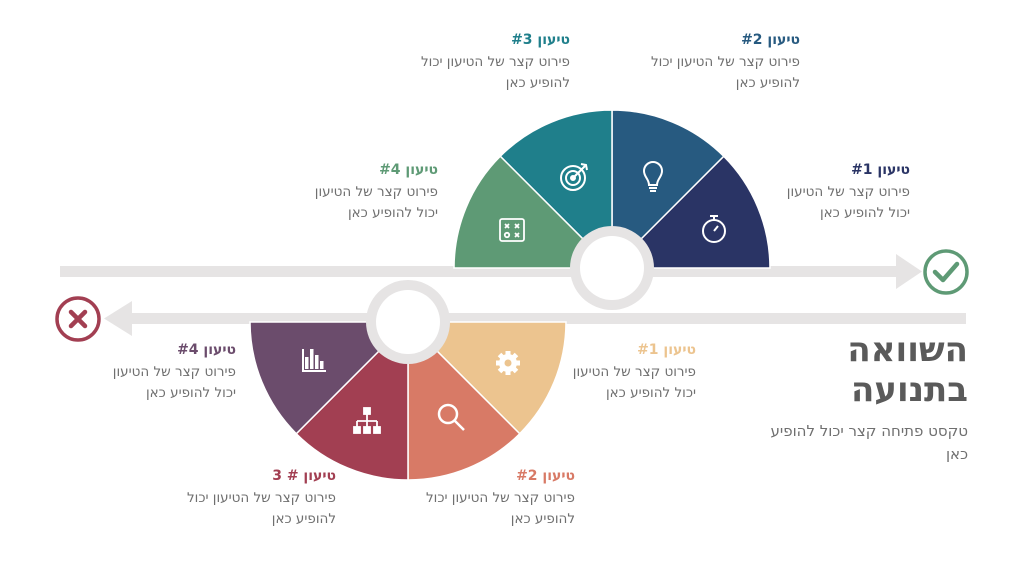 The width and height of the screenshot is (1024, 576). Describe the element at coordinates (508, 363) in the screenshot. I see `gear-icon` at that location.